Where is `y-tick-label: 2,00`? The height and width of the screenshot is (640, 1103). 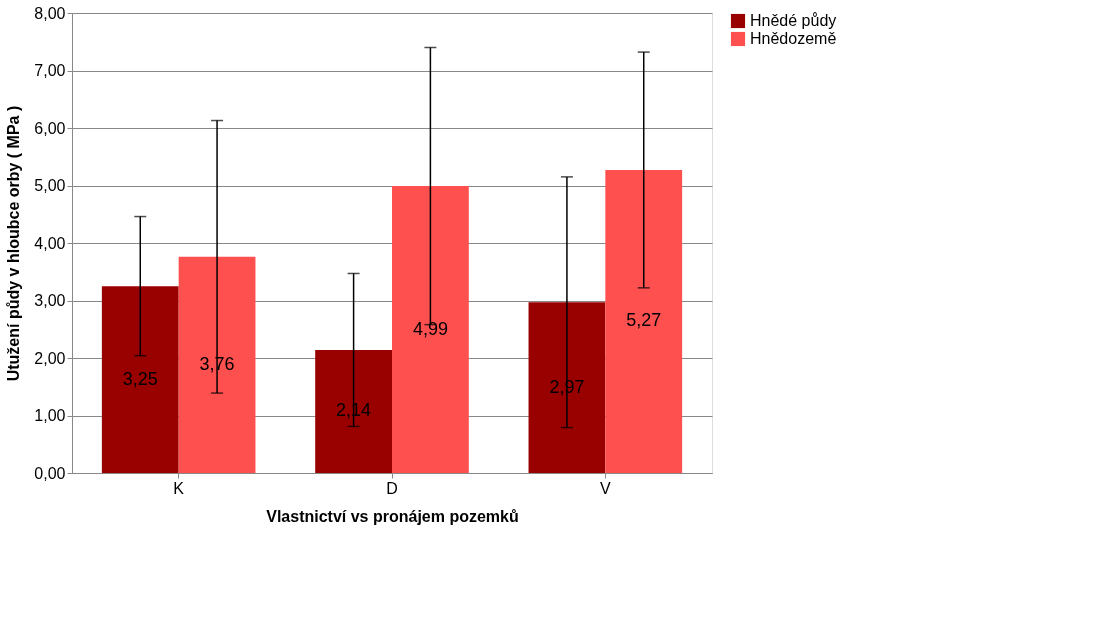 y-tick-label: 2,00 is located at coordinates (50, 358).